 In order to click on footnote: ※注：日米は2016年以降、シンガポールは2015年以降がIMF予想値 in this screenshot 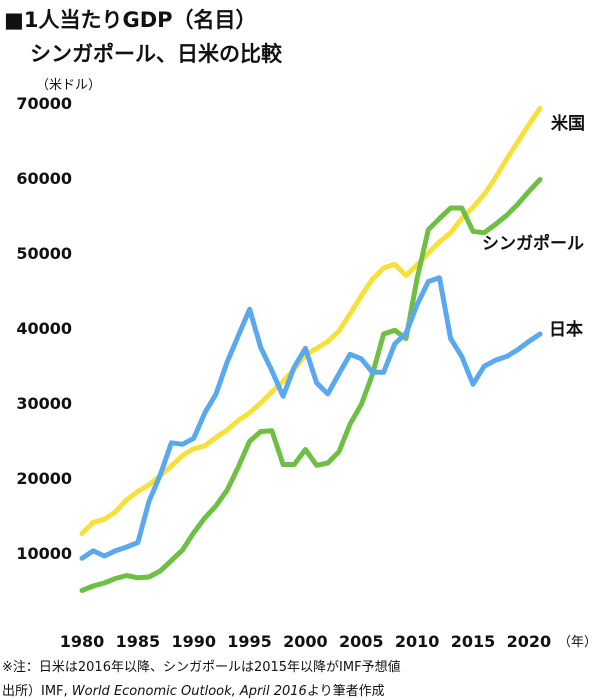, I will do `click(201, 667)`.